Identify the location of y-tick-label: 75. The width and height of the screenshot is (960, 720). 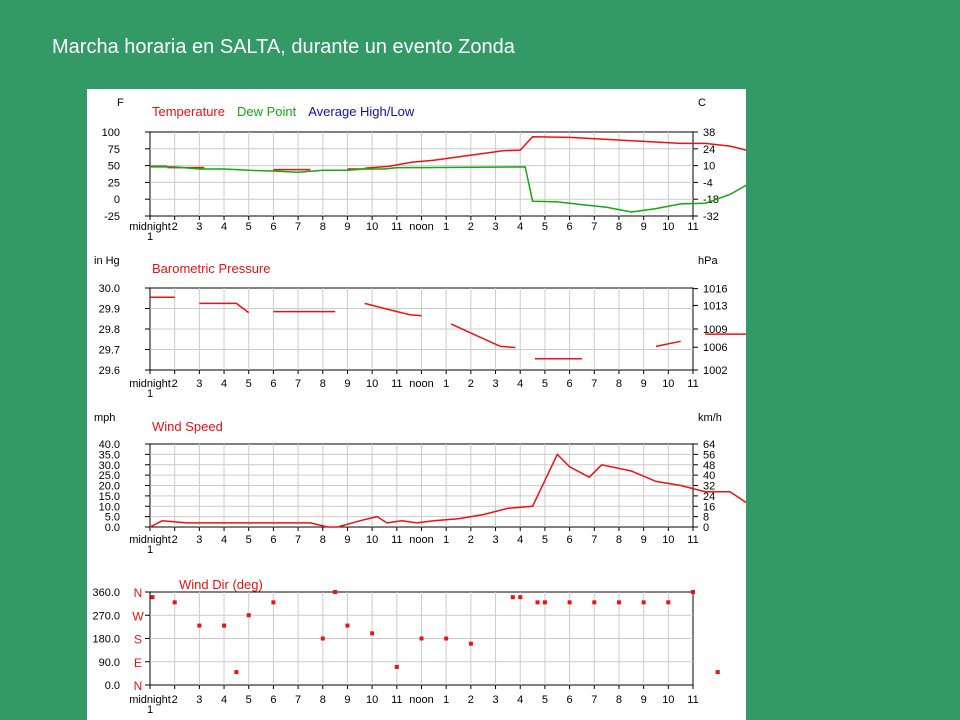
(114, 150).